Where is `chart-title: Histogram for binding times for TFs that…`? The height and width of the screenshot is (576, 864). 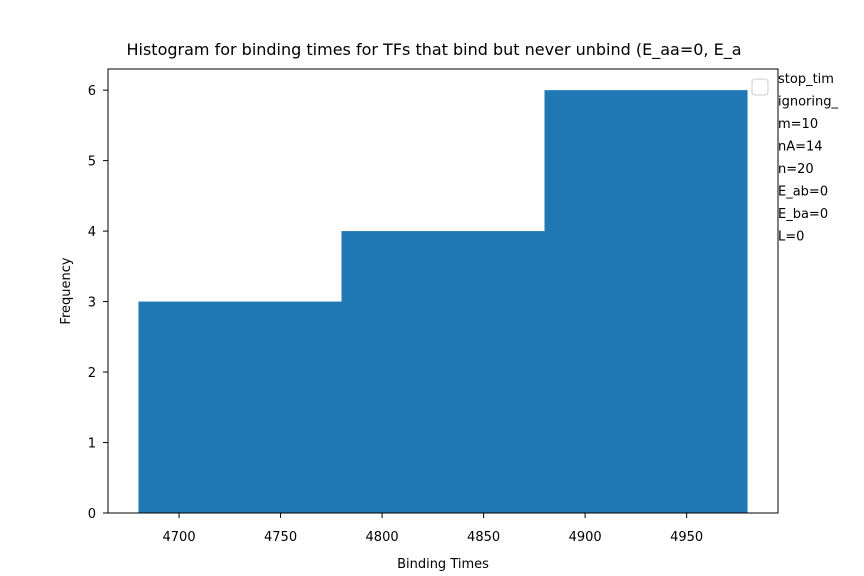
chart-title: Histogram for binding times for TFs that… is located at coordinates (433, 50).